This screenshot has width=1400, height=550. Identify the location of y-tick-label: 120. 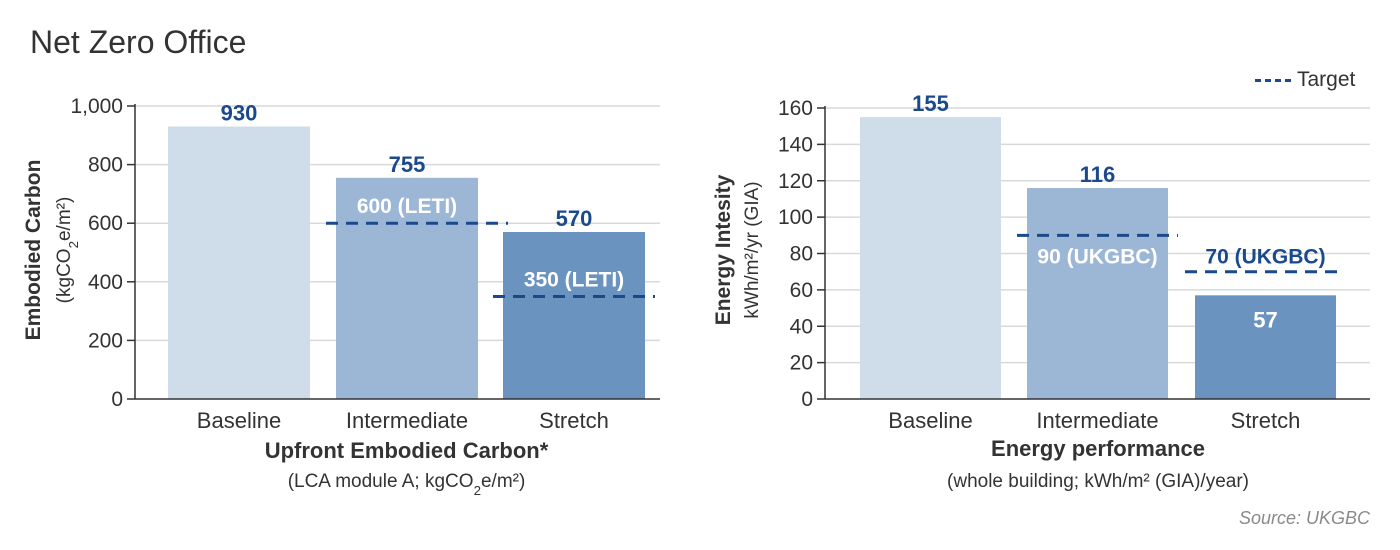
(795, 181).